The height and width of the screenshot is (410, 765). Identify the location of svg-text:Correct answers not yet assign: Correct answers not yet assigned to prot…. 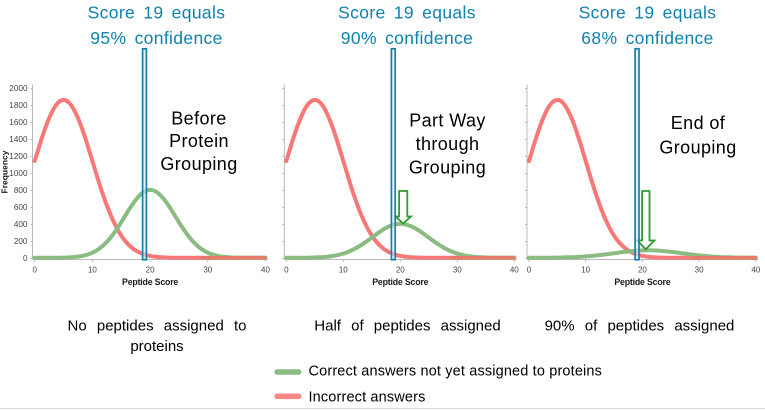
(456, 372).